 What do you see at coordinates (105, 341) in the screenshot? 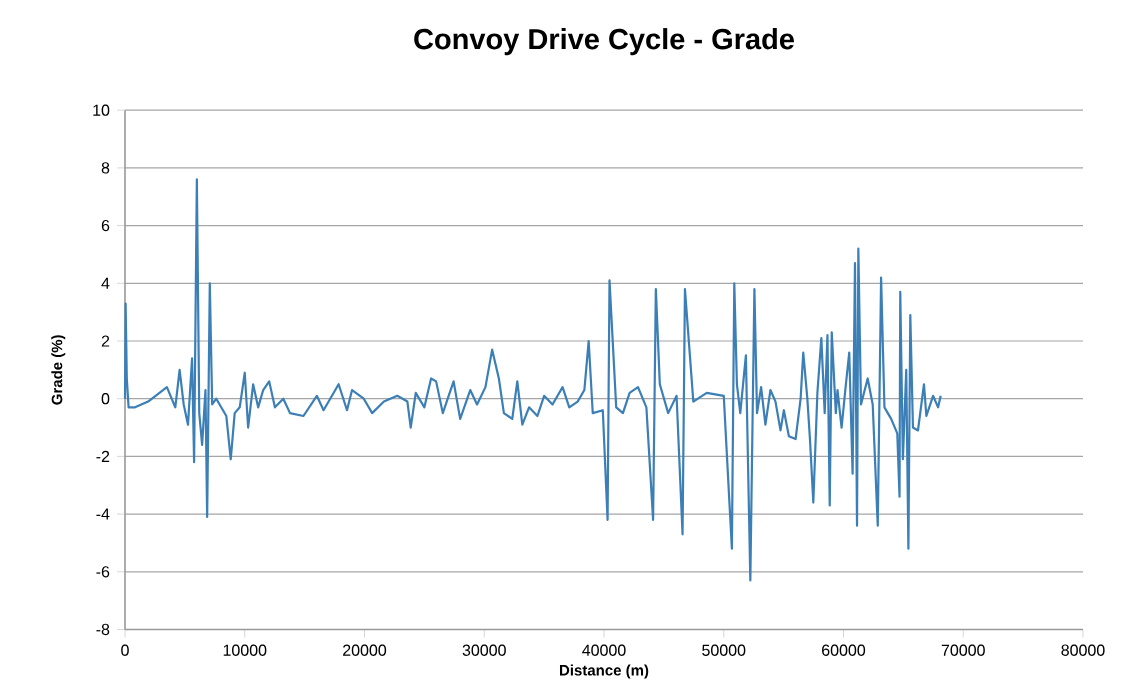
I see `y-tick-label: 2` at bounding box center [105, 341].